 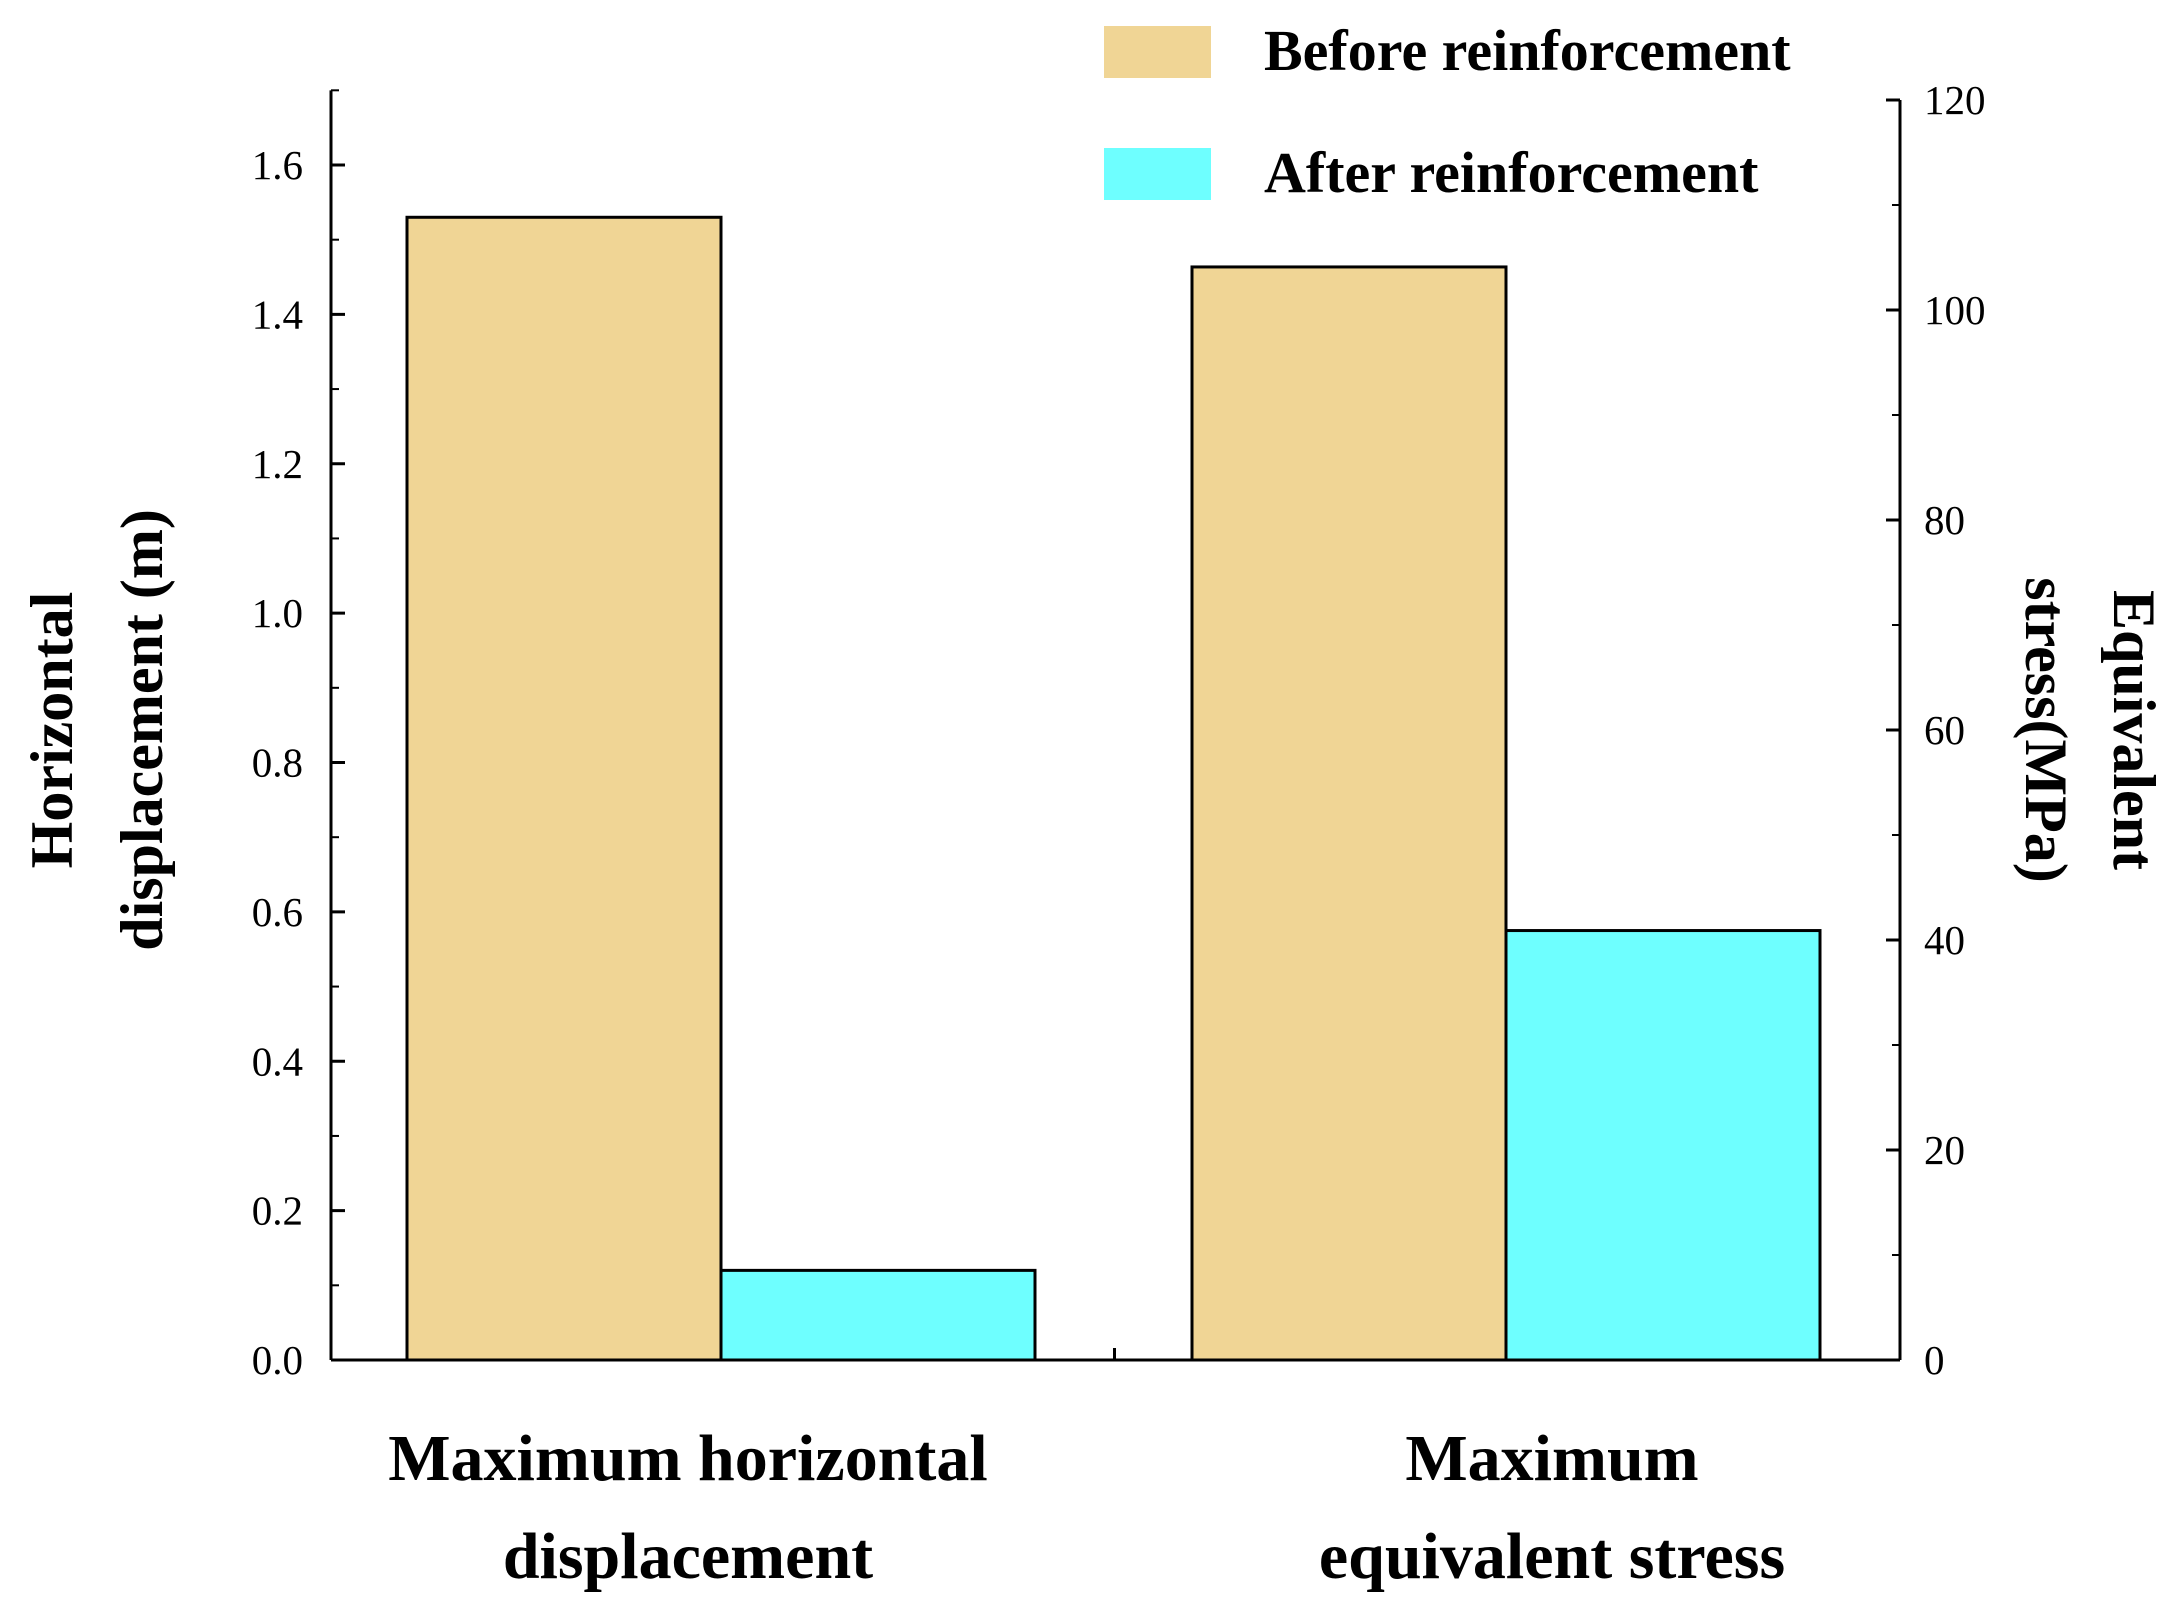 I want to click on right-axis-tick-label: 20, so click(x=1944, y=1150).